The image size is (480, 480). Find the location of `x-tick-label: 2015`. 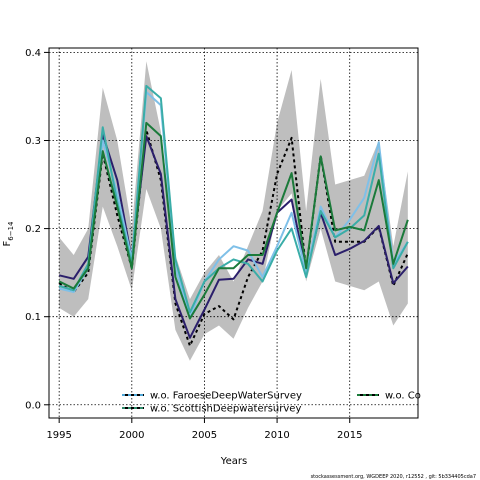

x-tick-label: 2015 is located at coordinates (349, 435).